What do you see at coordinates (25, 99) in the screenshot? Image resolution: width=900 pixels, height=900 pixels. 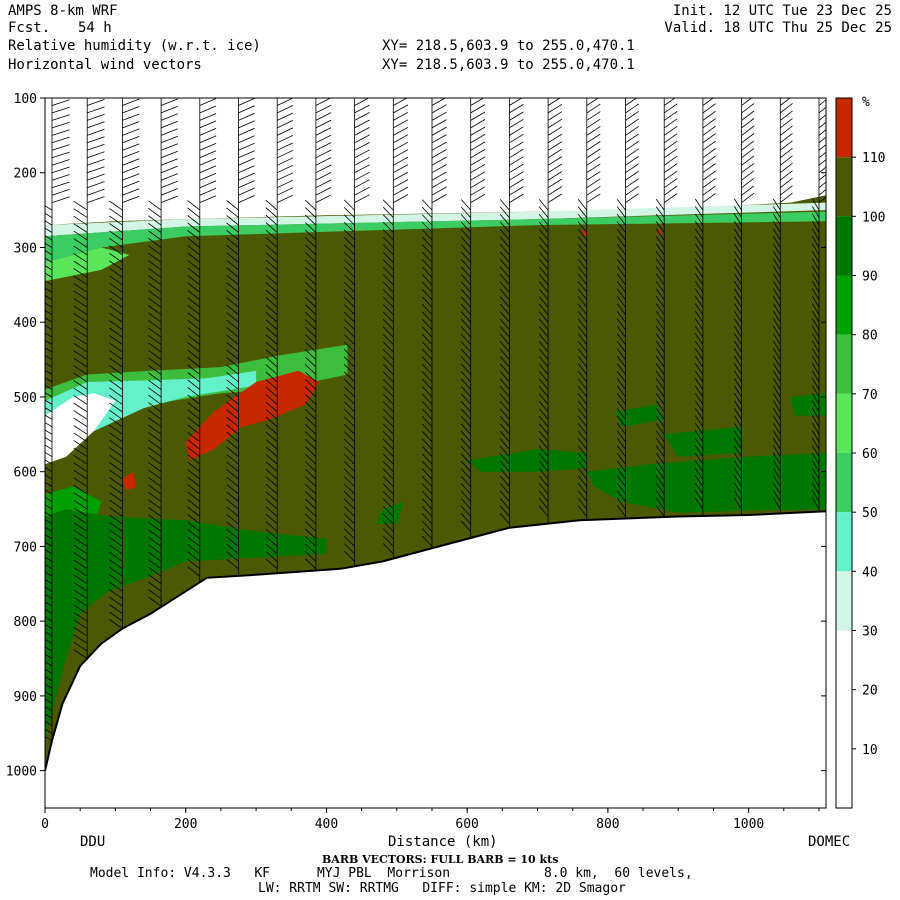 I see `y-tick-label-0: 100` at bounding box center [25, 99].